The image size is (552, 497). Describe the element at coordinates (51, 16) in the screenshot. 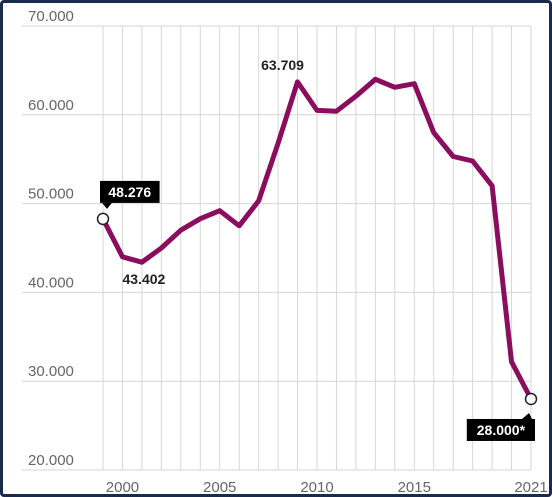

I see `y-tick-label: 70.000` at that location.